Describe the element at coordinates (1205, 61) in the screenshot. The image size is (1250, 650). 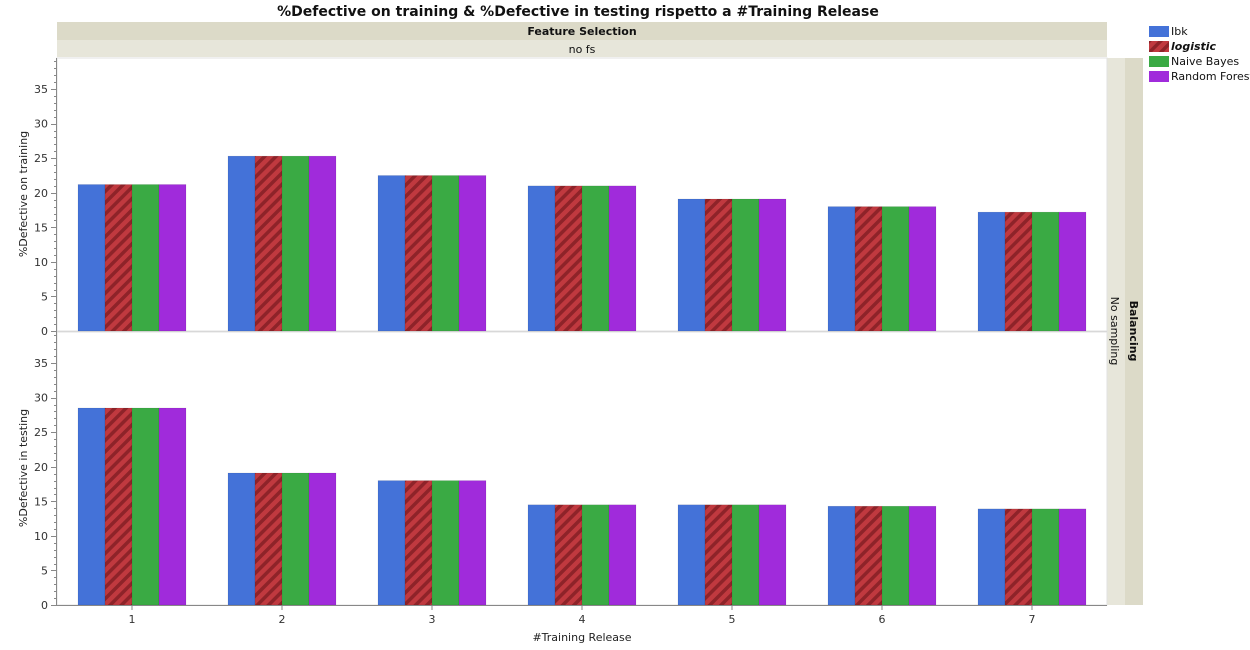
I see `legend-label-naive-bayes: Naive Bayes` at that location.